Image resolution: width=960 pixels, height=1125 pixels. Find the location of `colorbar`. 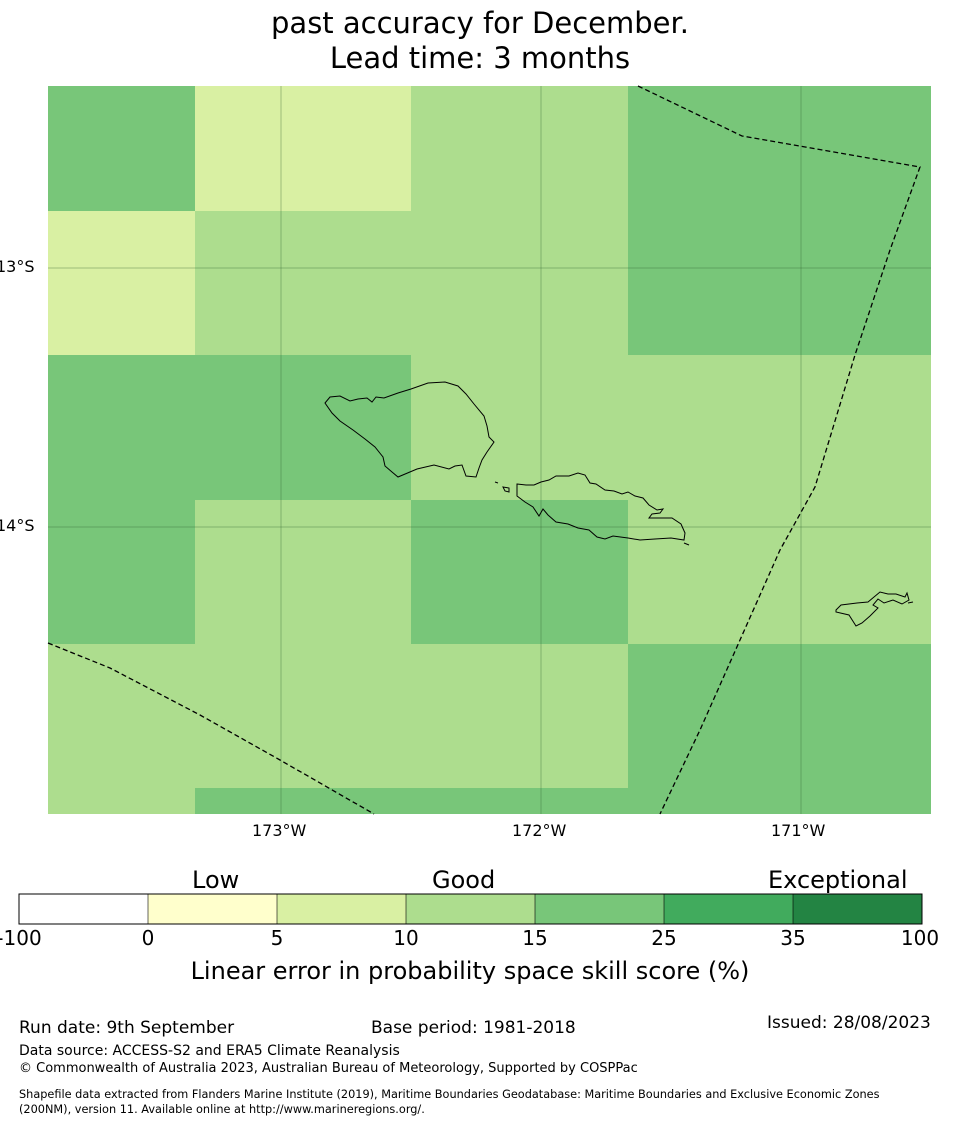

colorbar is located at coordinates (470, 909).